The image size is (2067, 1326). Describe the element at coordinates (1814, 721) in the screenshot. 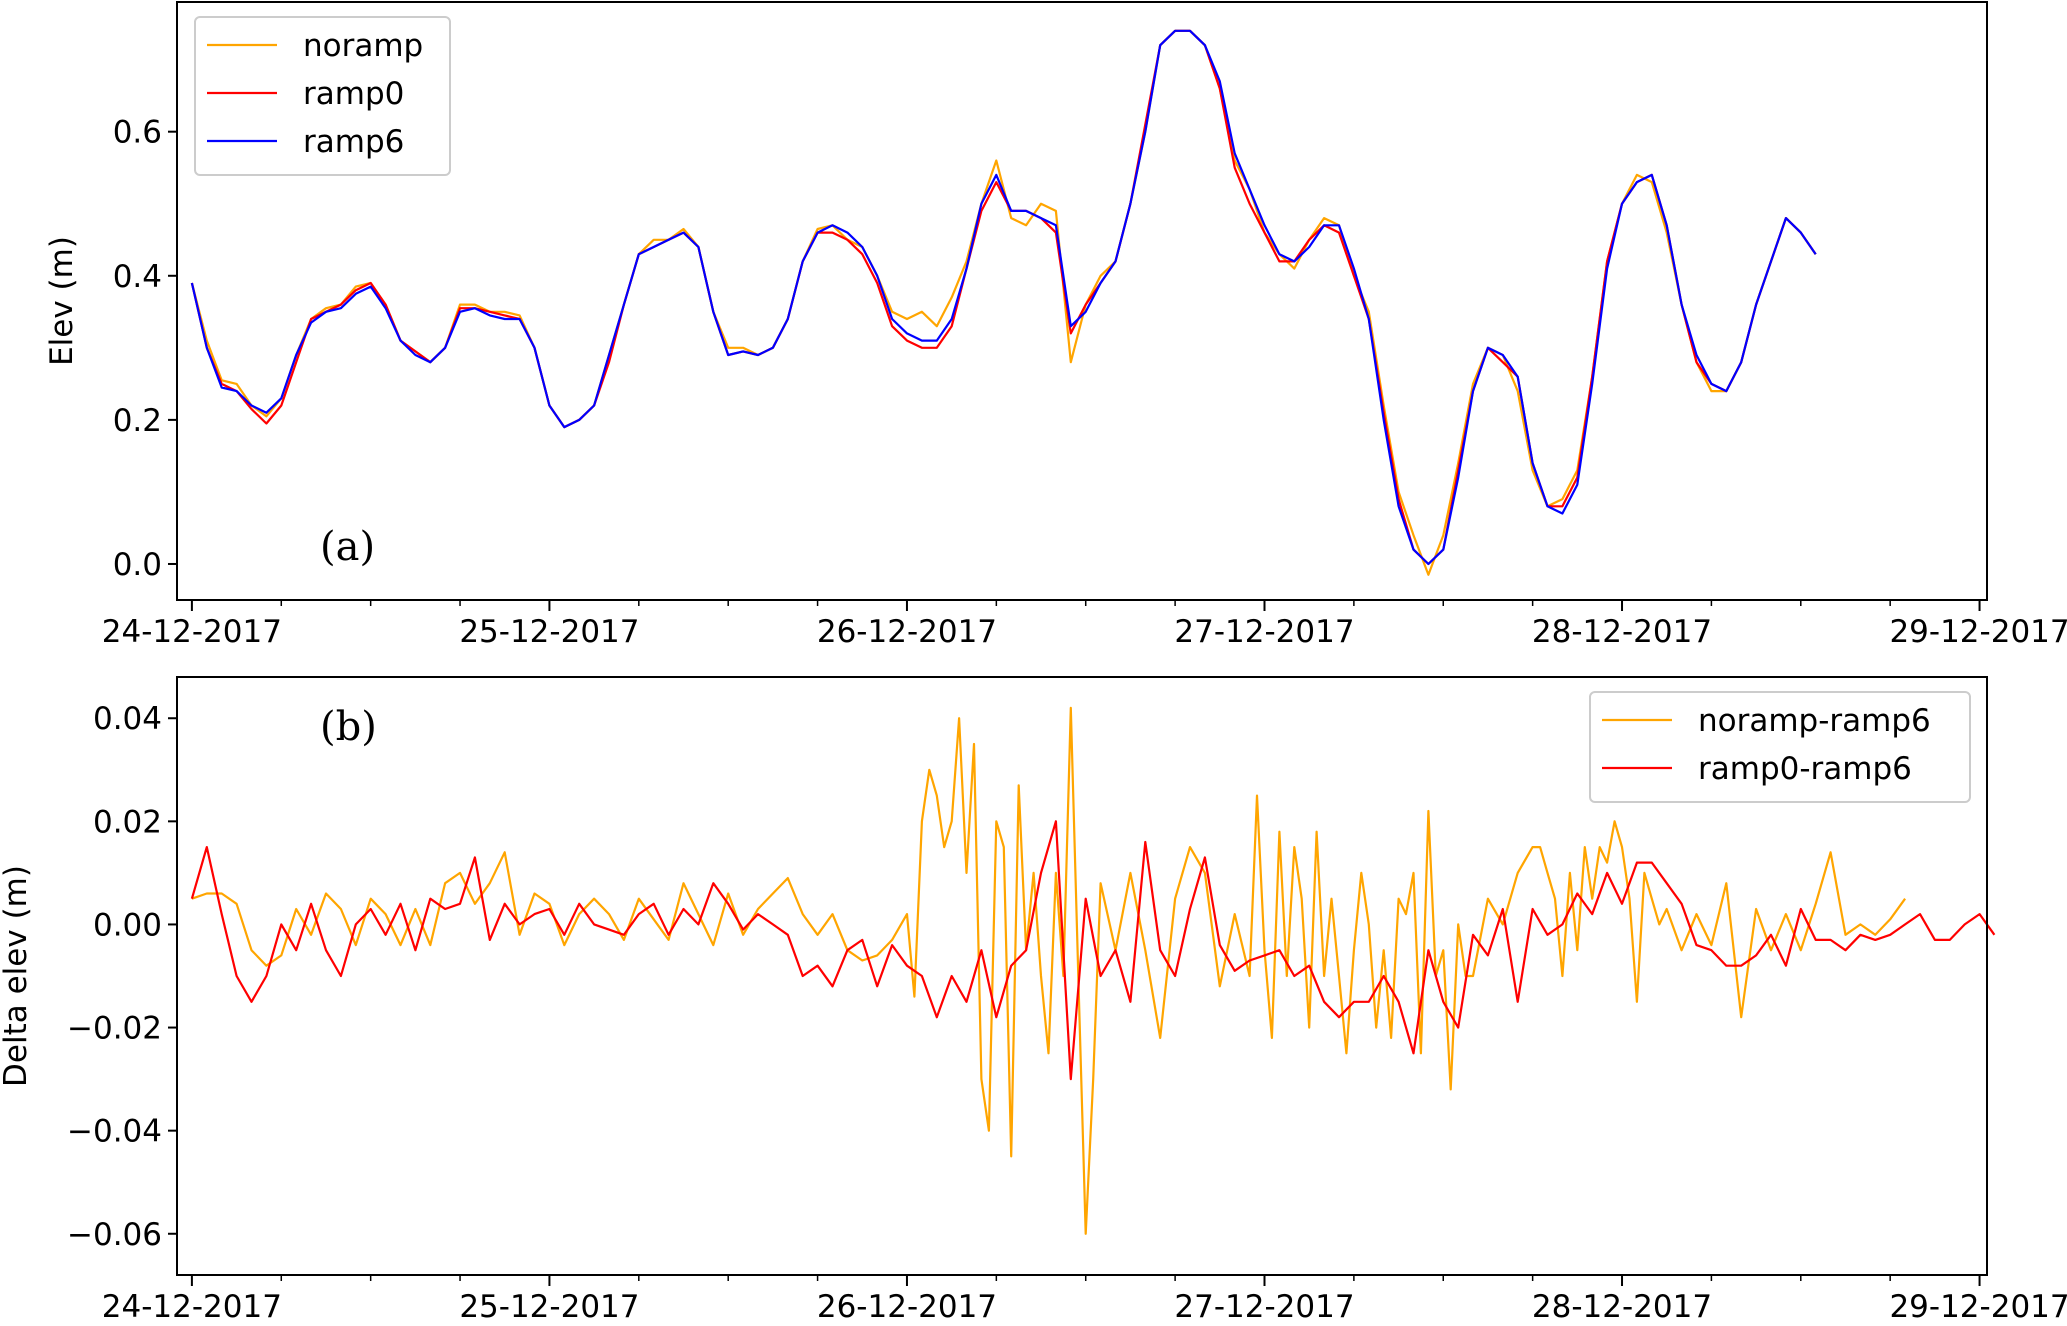

I see `legend-label-noramp-ramp6: noramp-ramp6` at that location.